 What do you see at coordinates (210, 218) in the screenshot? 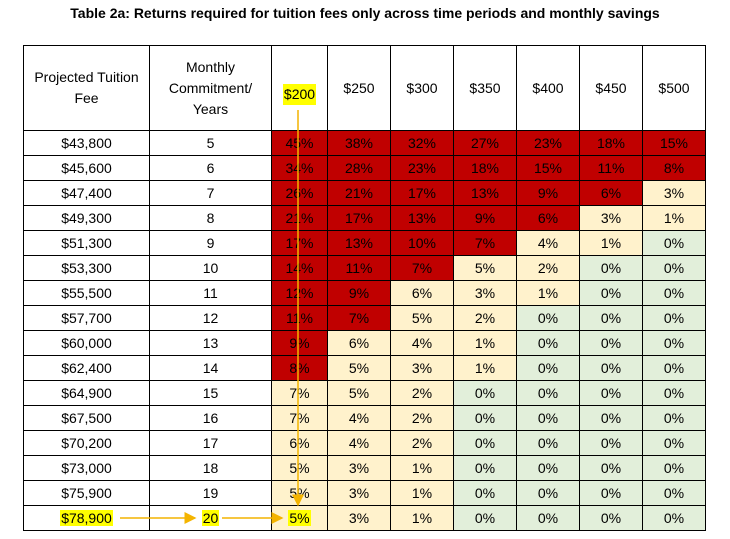
I see `years-cell: 8` at bounding box center [210, 218].